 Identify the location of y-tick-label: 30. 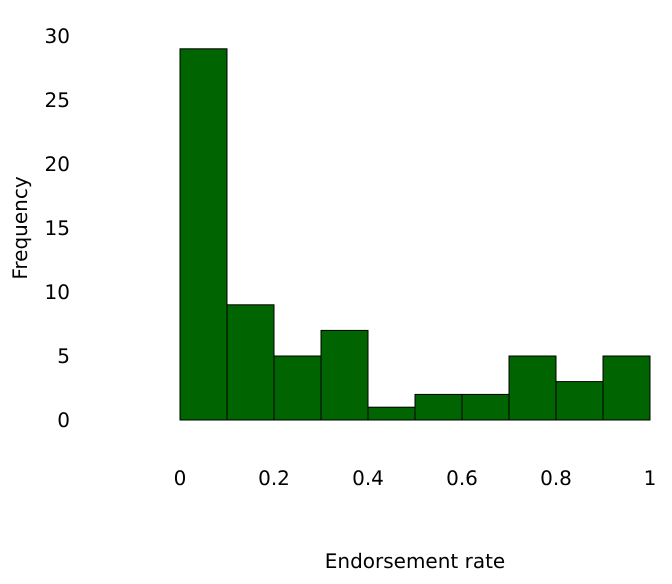
(57, 36).